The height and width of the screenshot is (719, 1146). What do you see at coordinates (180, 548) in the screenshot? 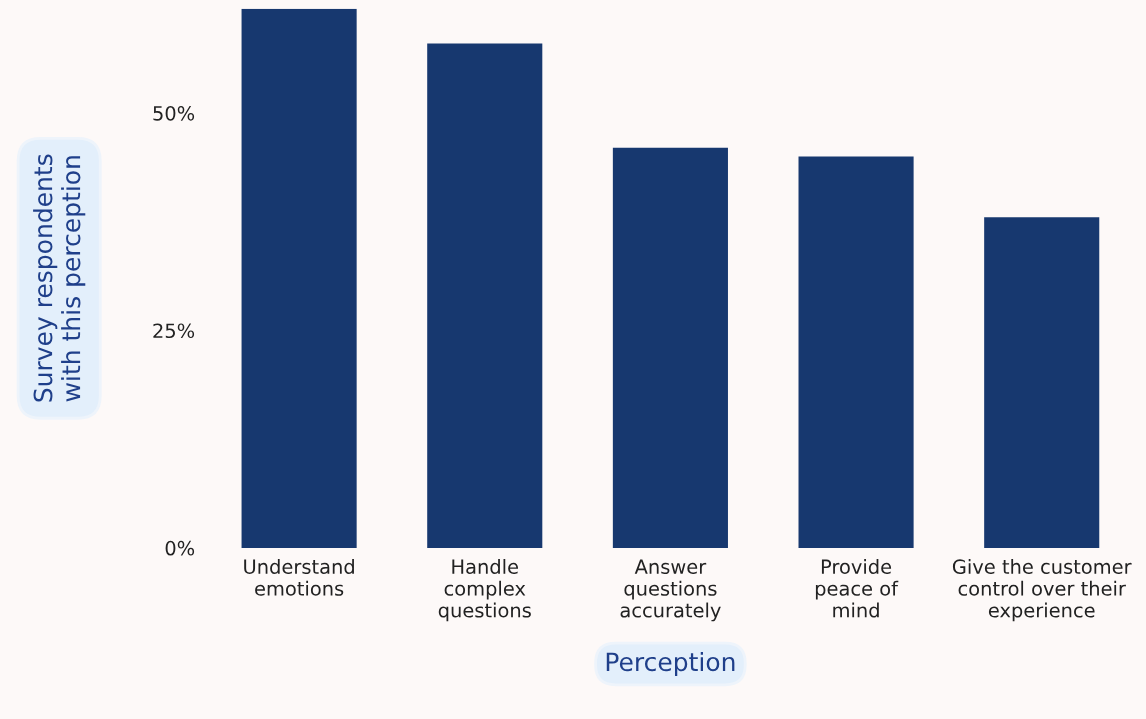
I see `y-tick-label: 0%` at bounding box center [180, 548].